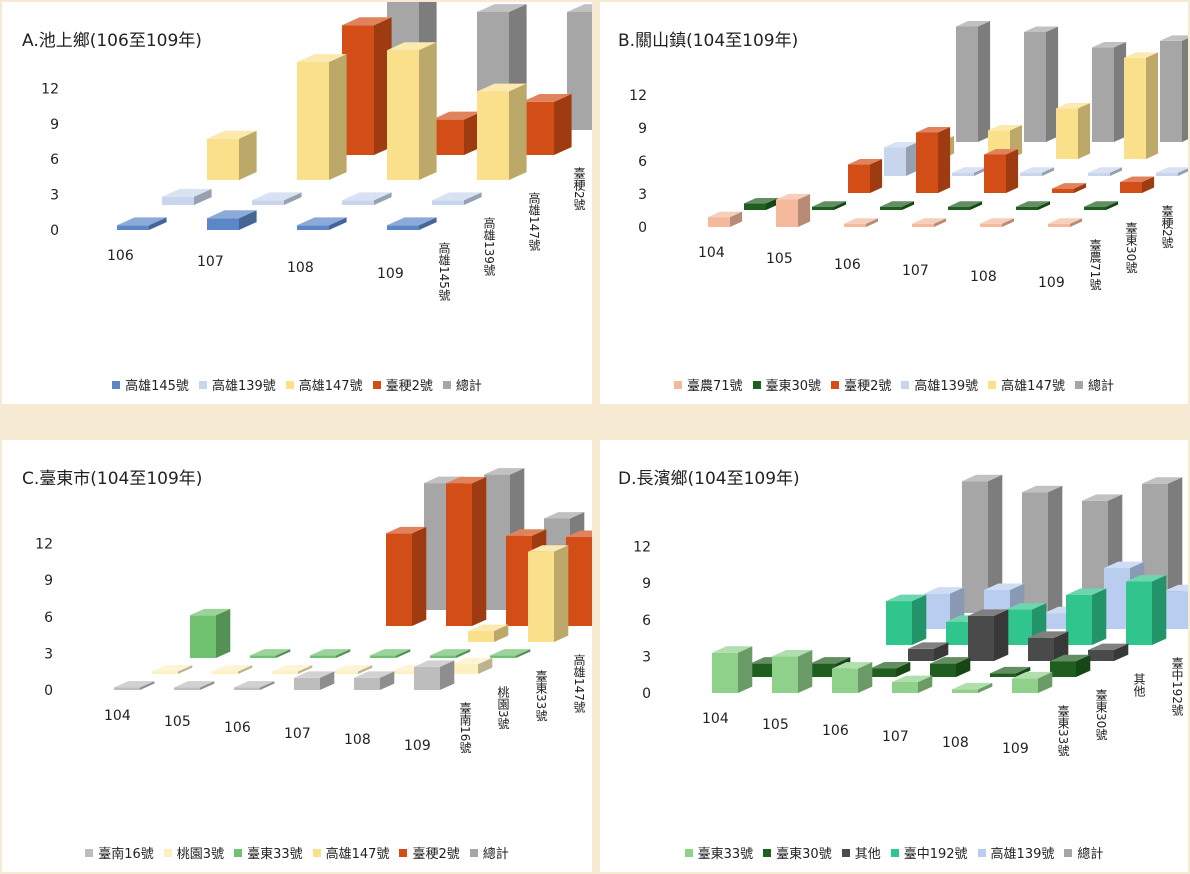  Describe the element at coordinates (1131, 247) in the screenshot. I see `series-axis-label: 臺東30號` at that location.